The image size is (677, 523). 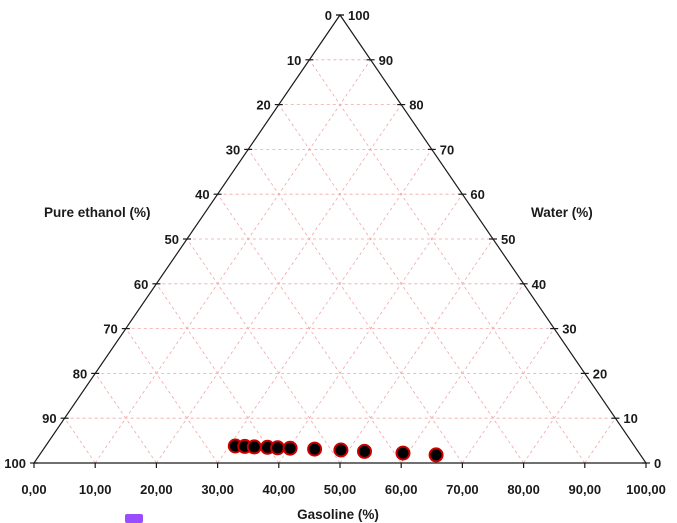 I want to click on bottom-tick-label: 70,00, so click(x=462, y=489).